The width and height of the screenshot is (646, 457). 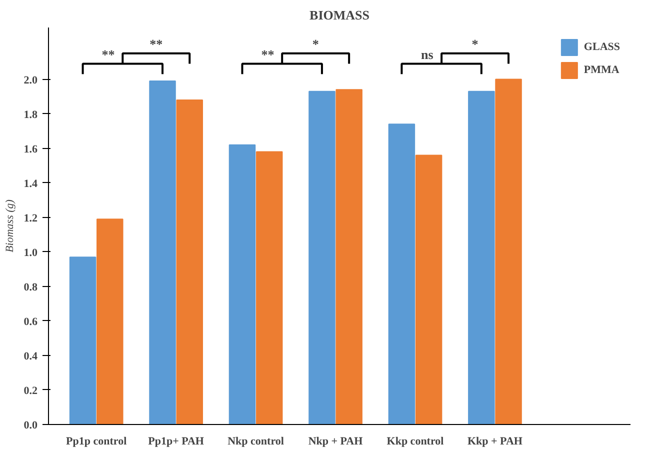 I want to click on x-tick-label: Pp1p control, so click(x=96, y=442).